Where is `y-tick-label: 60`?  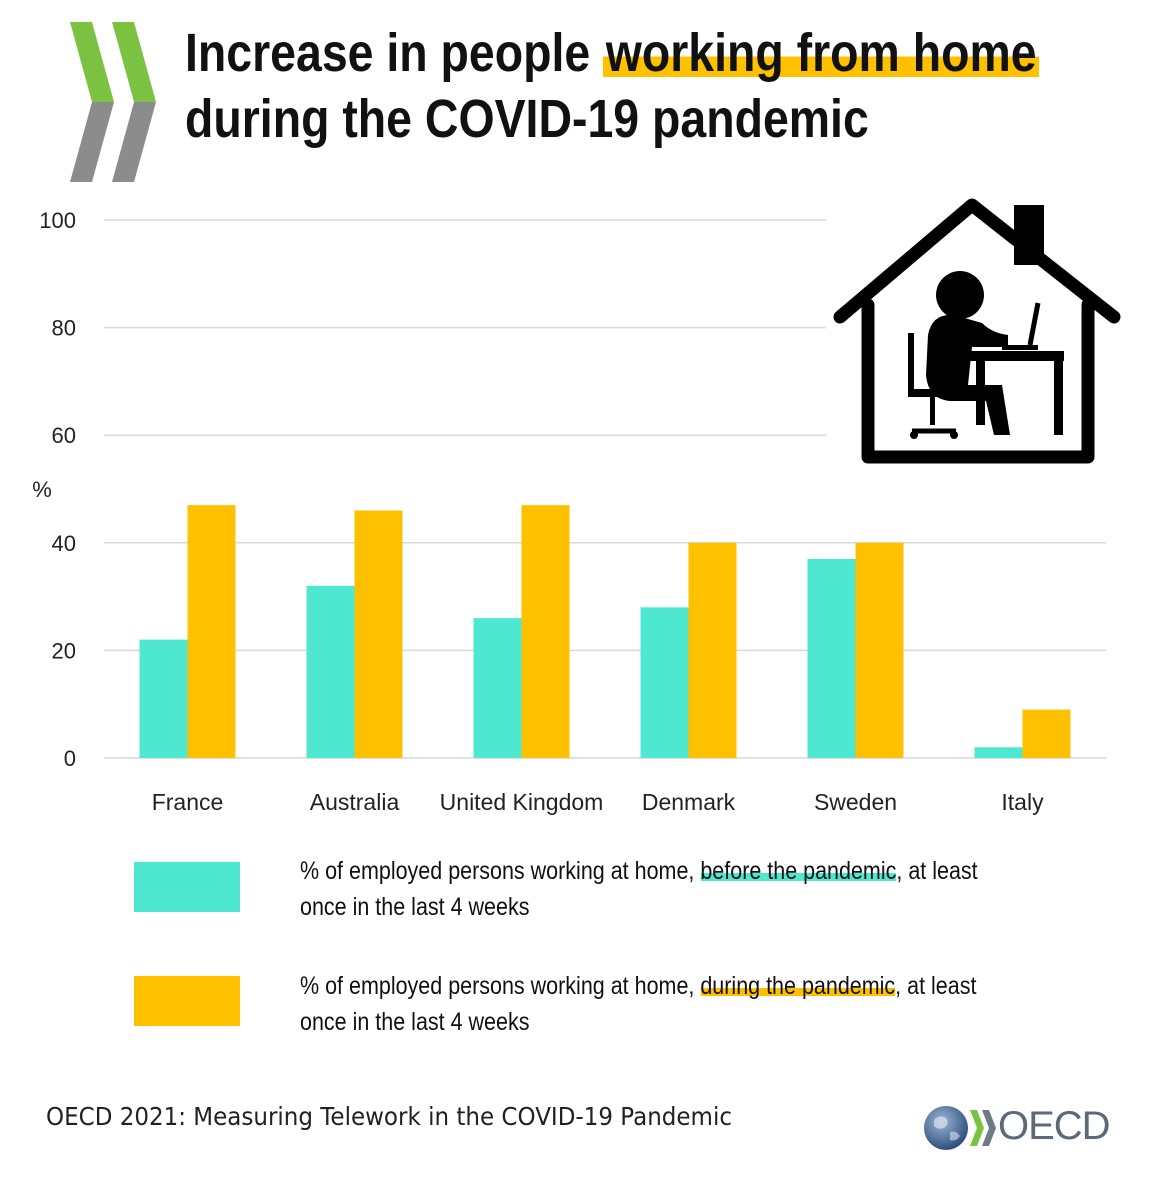
y-tick-label: 60 is located at coordinates (64, 435).